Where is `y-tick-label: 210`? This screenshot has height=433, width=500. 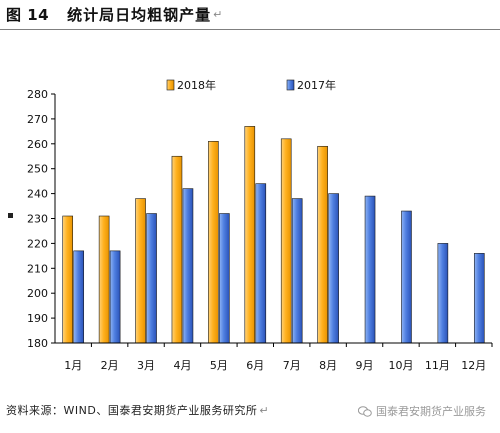
y-tick-label: 210 is located at coordinates (37, 268).